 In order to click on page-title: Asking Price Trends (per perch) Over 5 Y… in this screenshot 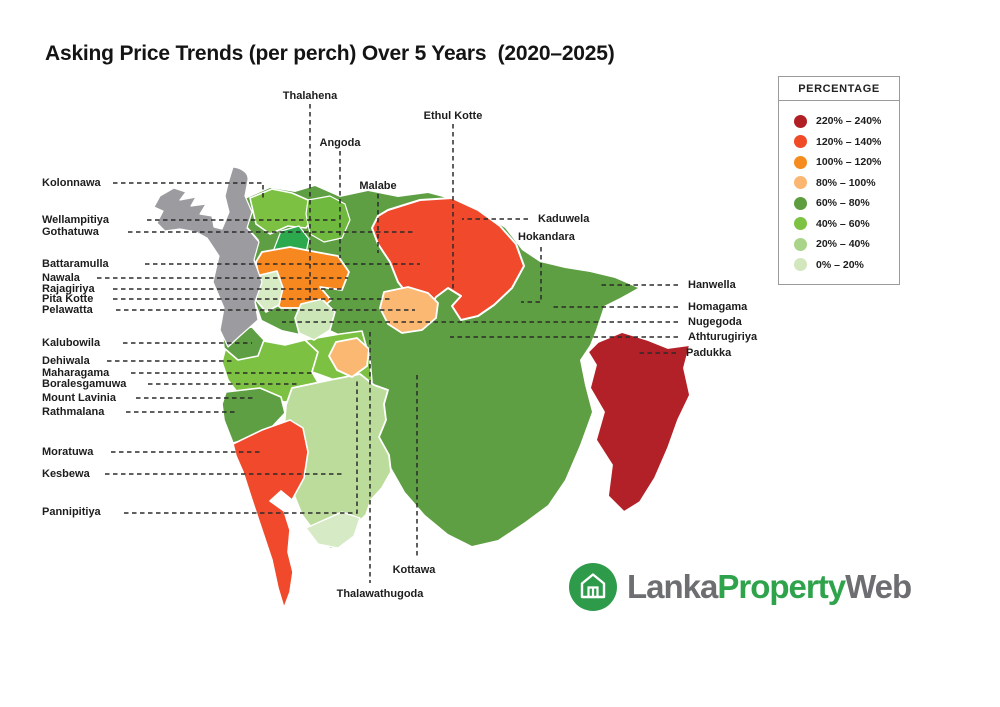, I will do `click(330, 53)`.